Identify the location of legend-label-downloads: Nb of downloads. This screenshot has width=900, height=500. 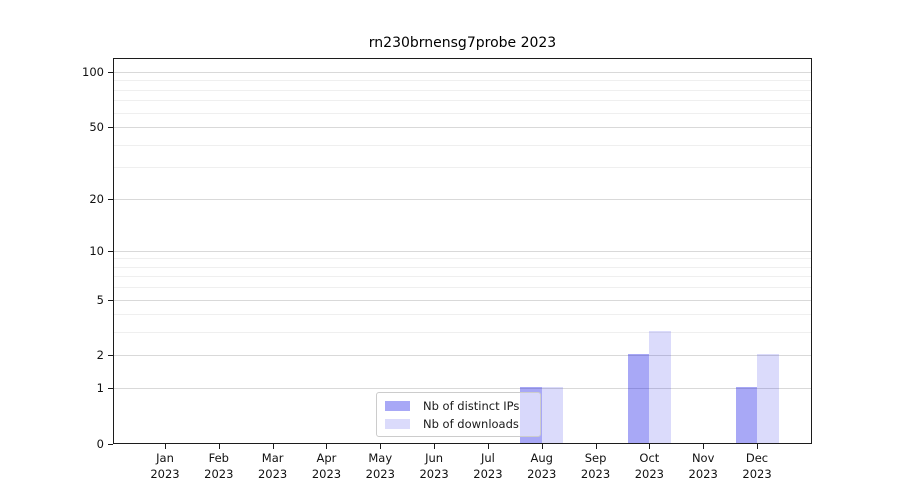
(471, 423).